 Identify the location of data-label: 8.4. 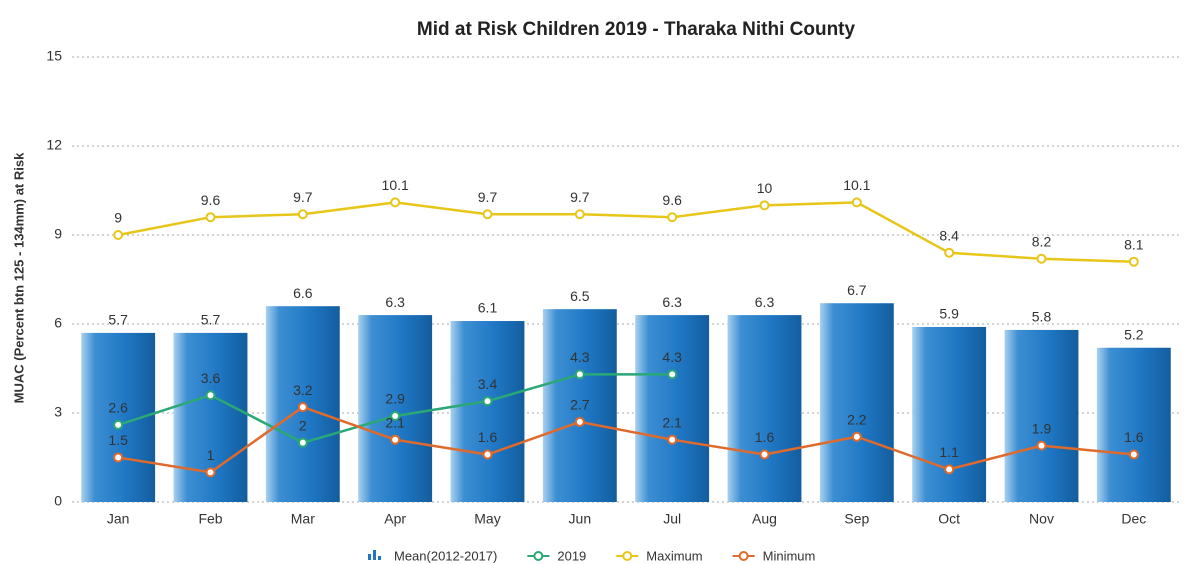
(949, 236).